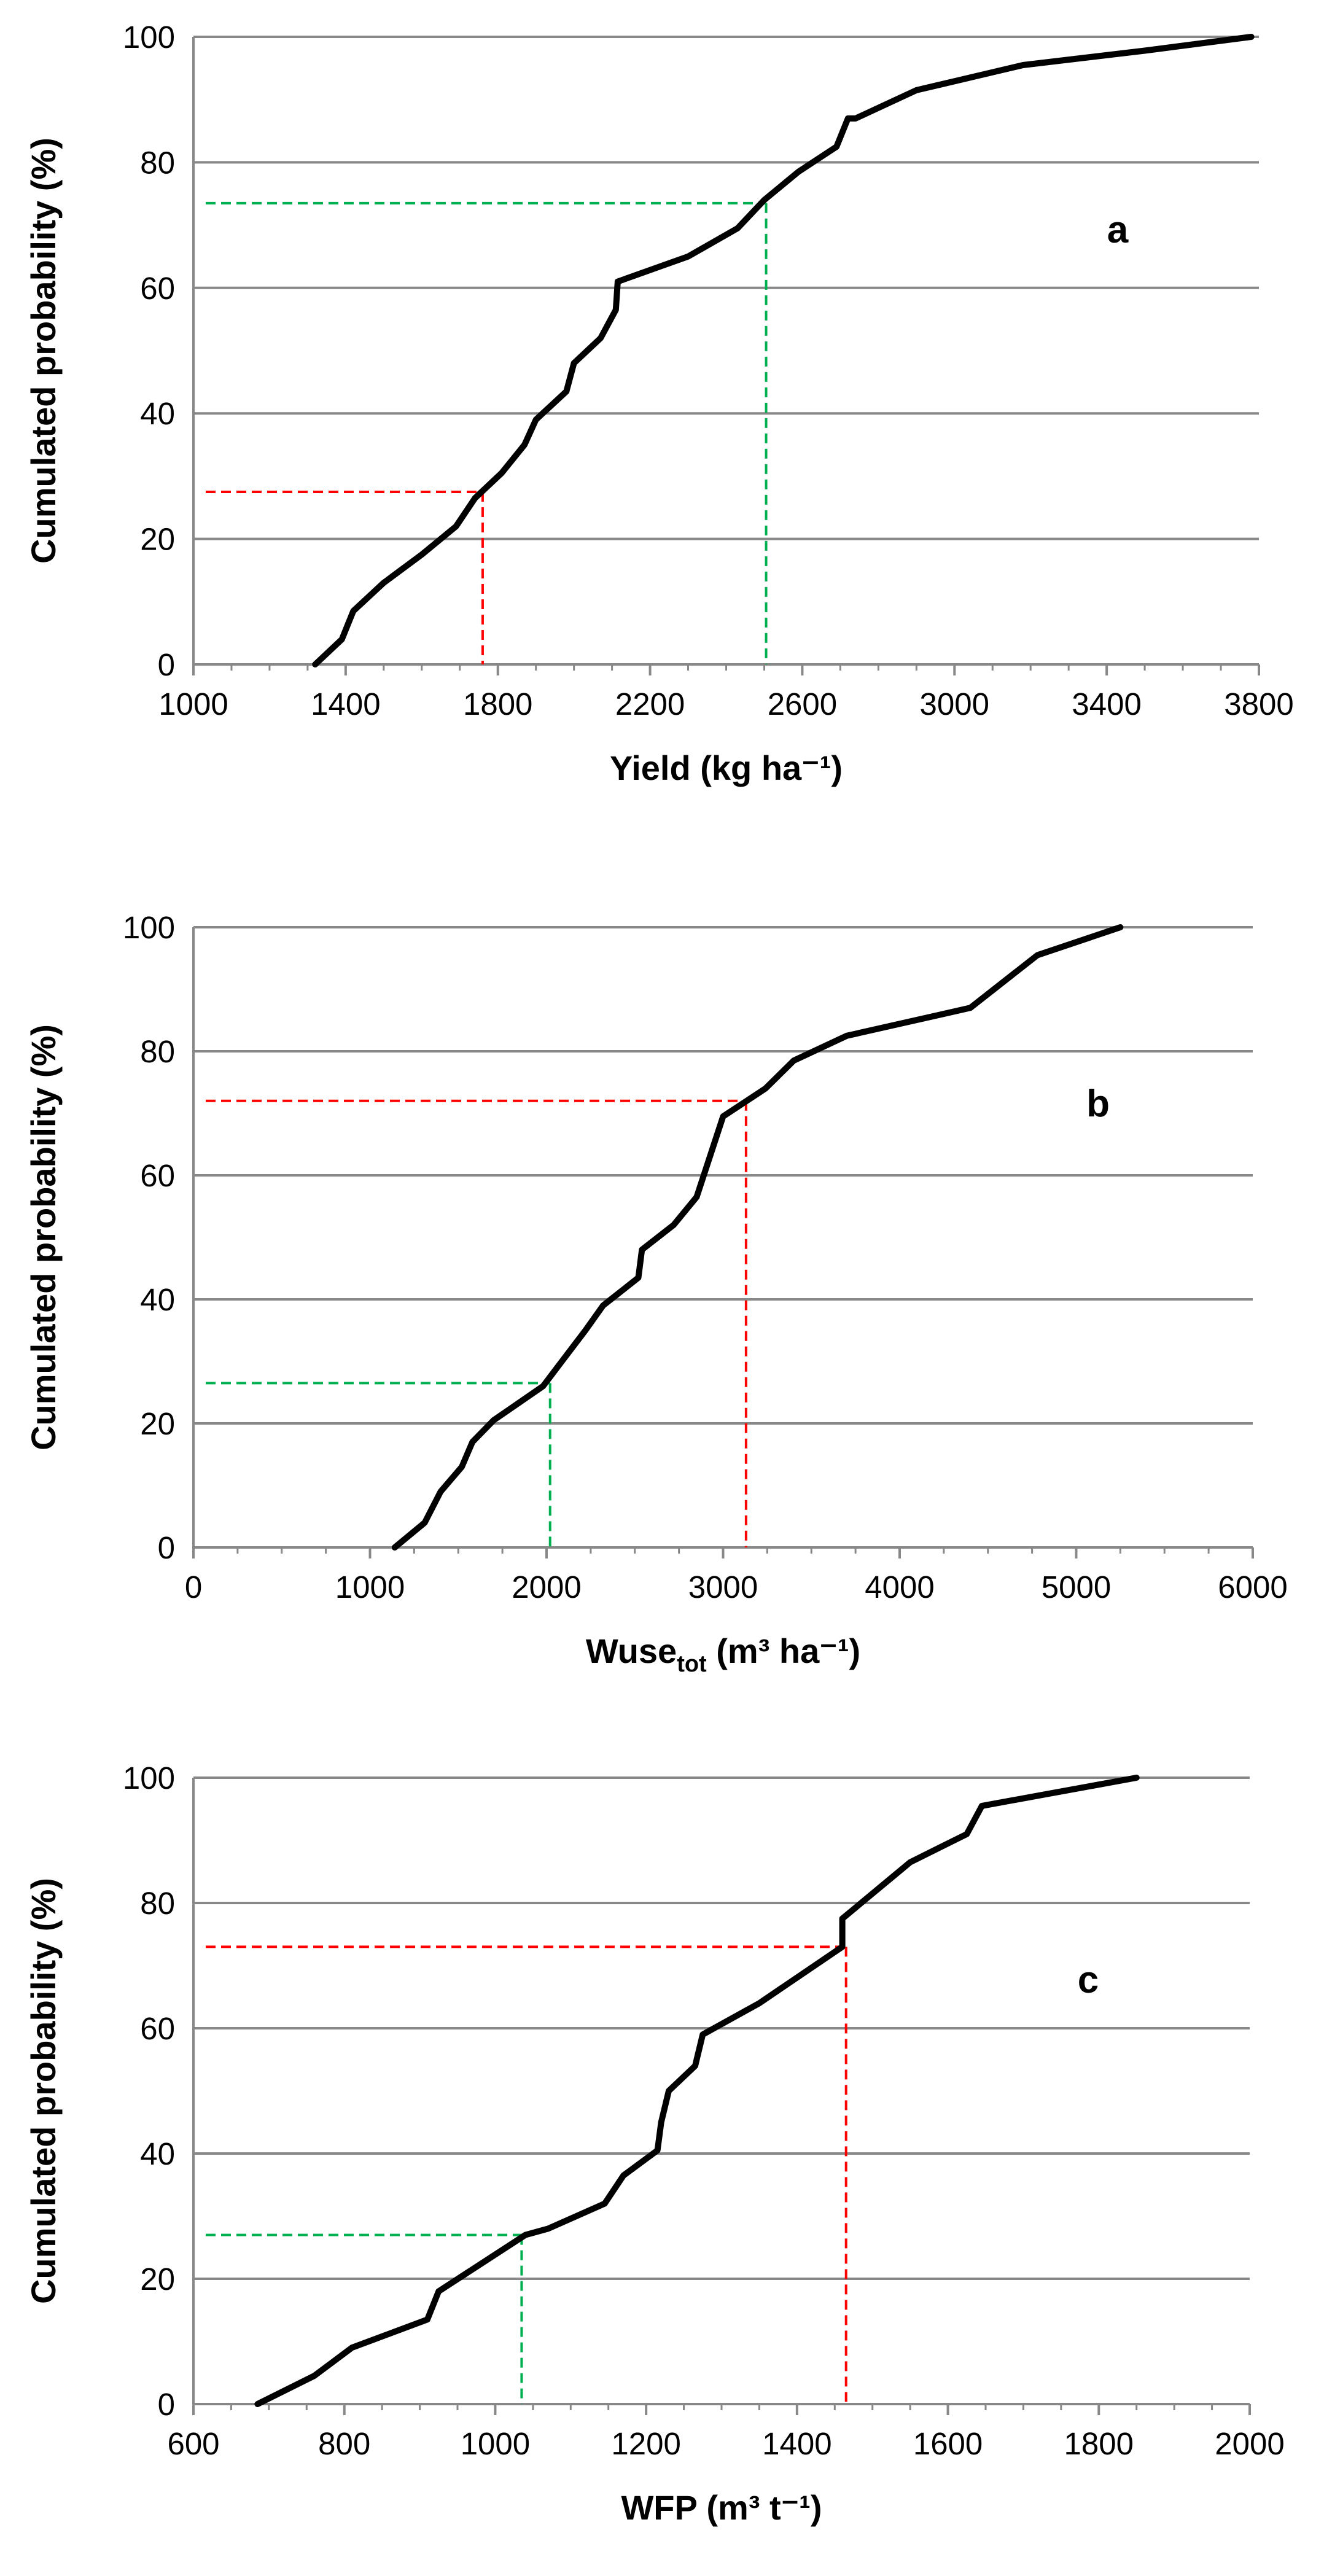 This screenshot has width=1324, height=2576. What do you see at coordinates (1118, 230) in the screenshot?
I see `panel-label: a` at bounding box center [1118, 230].